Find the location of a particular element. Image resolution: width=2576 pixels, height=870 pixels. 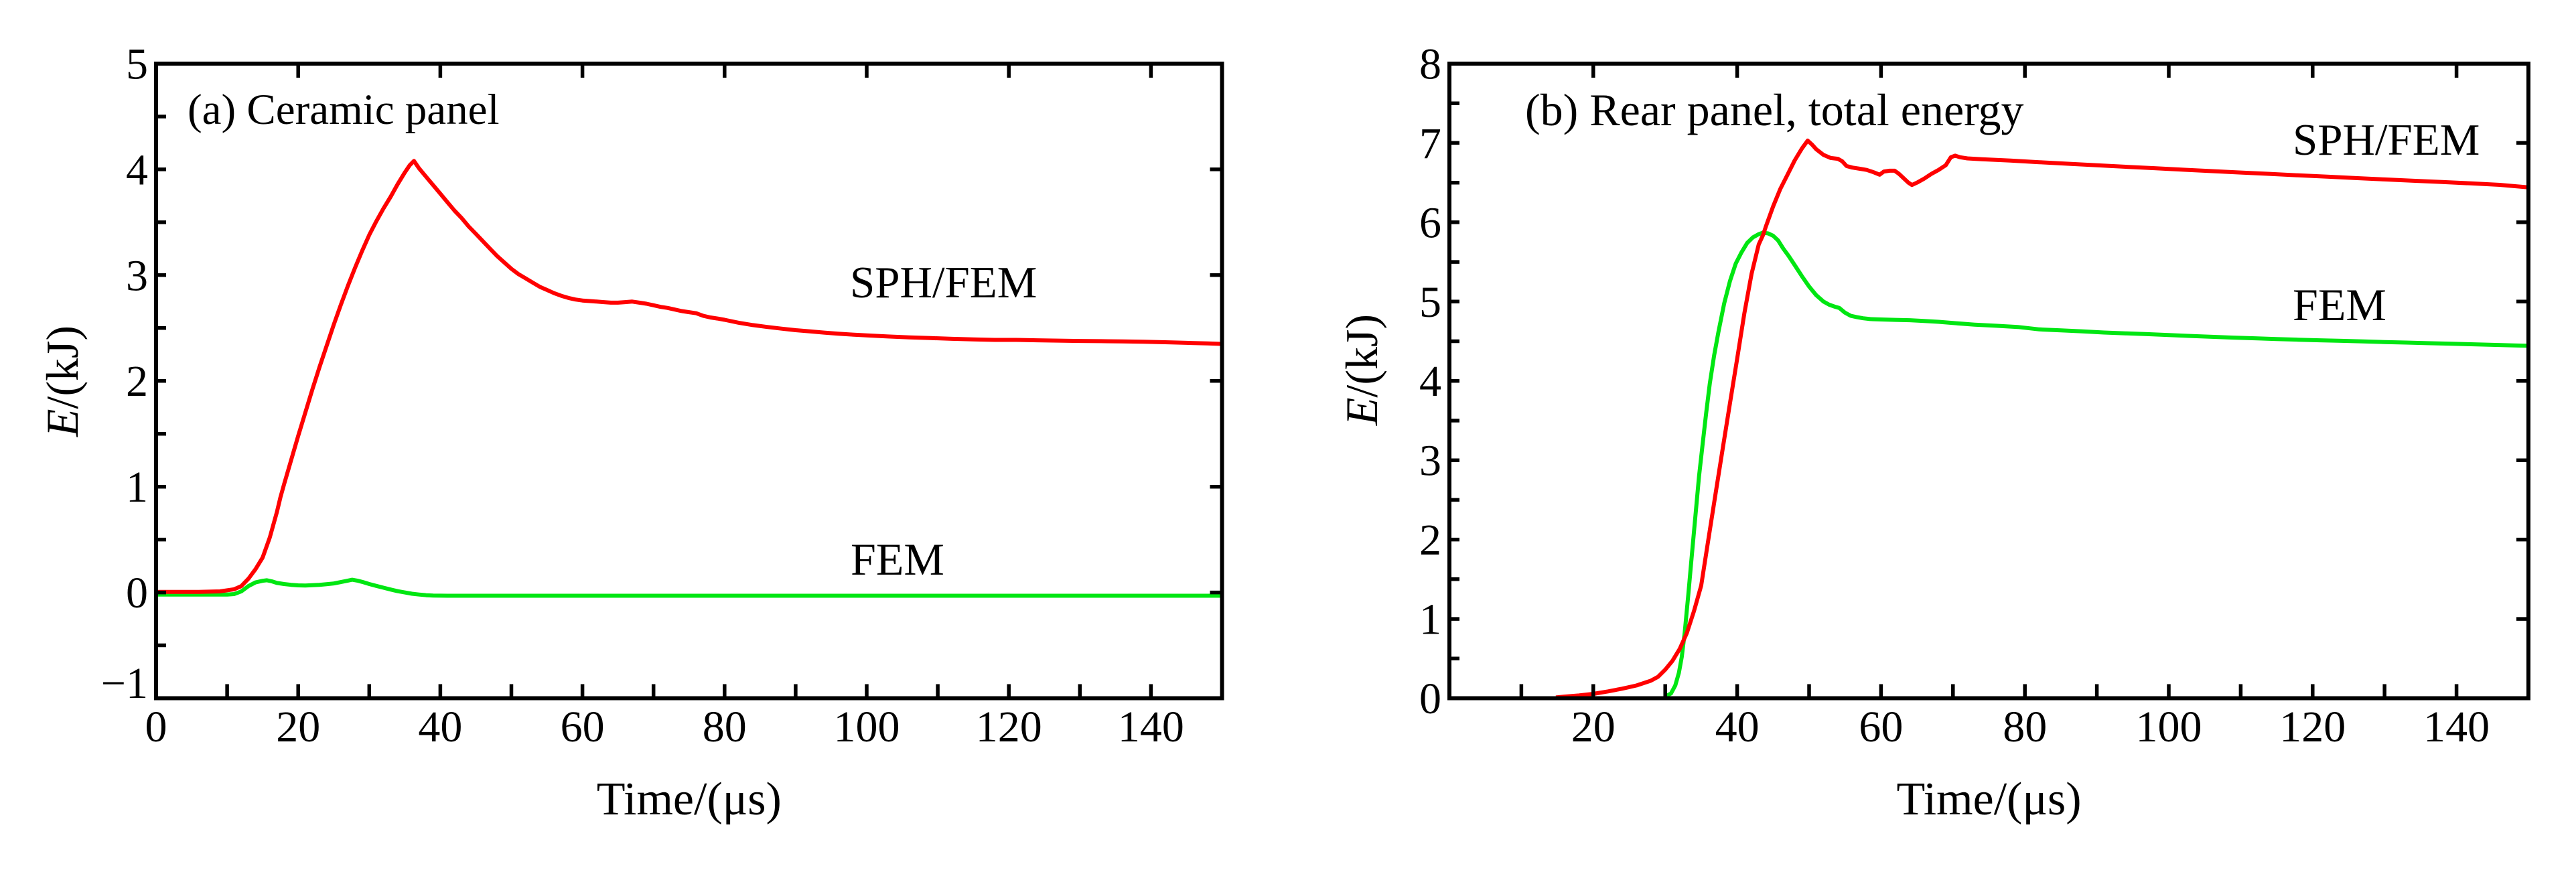

svg-text: 7 is located at coordinates (1430, 143).